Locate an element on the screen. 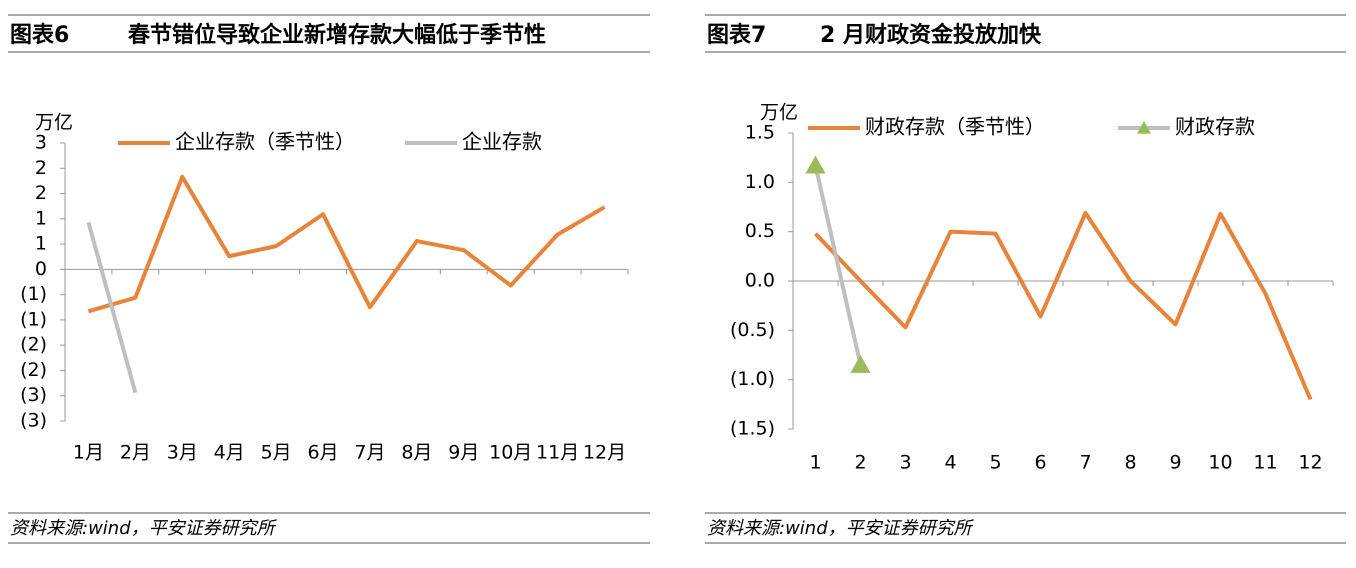 This screenshot has height=568, width=1356. x-tick-label: 3月 is located at coordinates (182, 453).